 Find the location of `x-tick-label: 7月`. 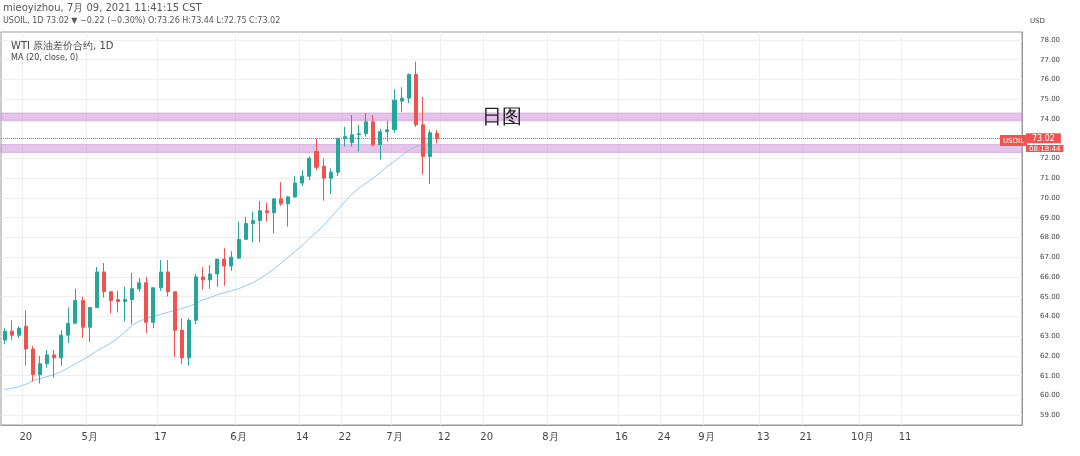

x-tick-label: 7月 is located at coordinates (394, 436).